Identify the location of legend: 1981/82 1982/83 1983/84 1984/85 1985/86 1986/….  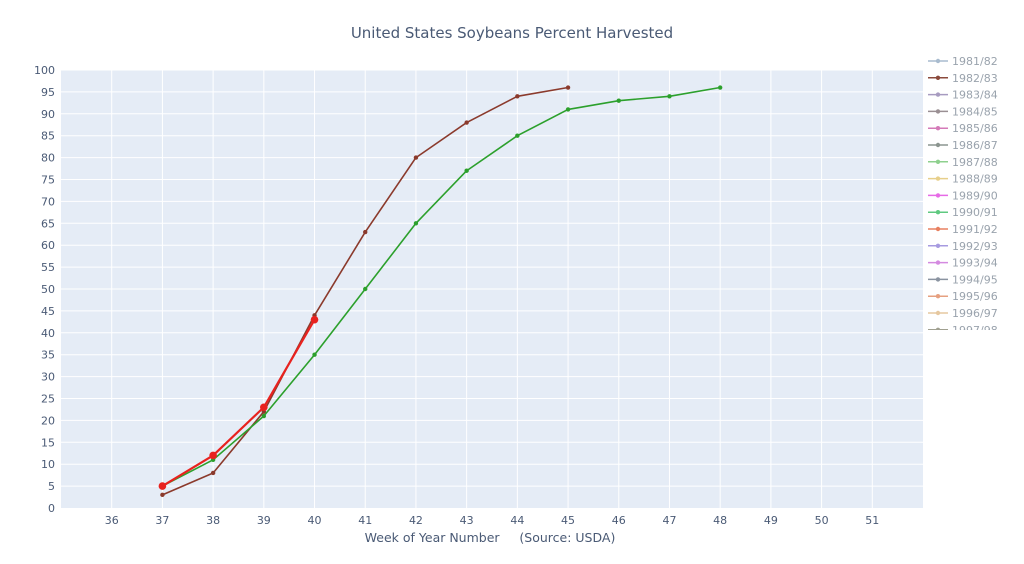
(963, 196).